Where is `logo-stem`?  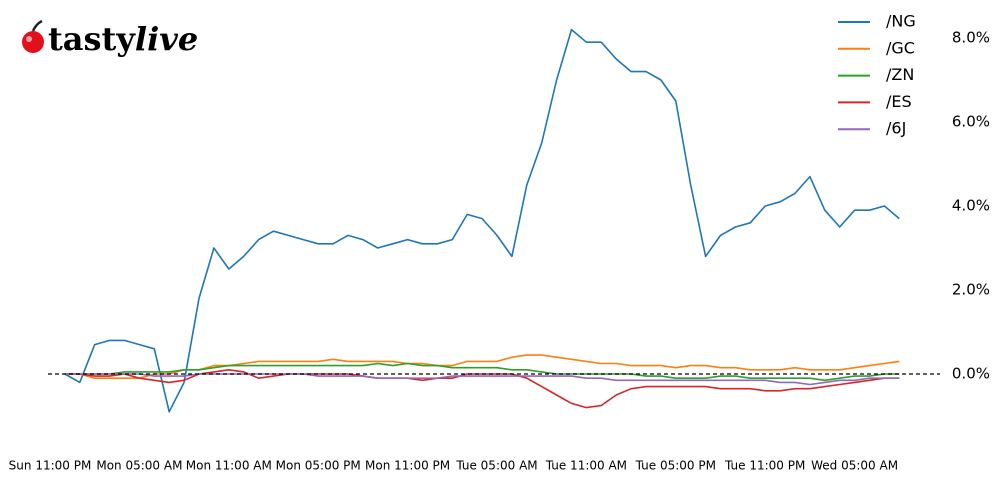
logo-stem is located at coordinates (37, 25).